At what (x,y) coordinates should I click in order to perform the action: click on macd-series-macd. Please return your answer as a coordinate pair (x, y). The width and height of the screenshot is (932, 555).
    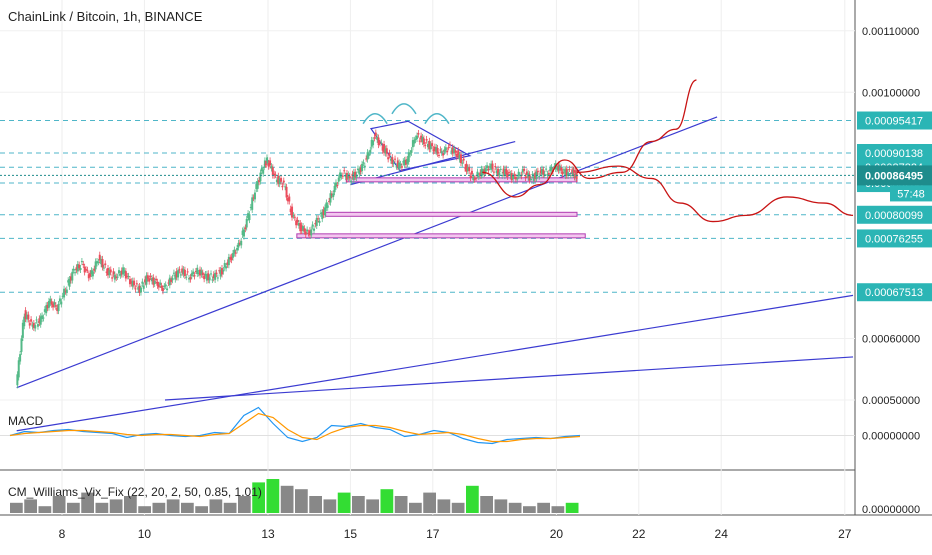
    Looking at the image, I should click on (295, 425).